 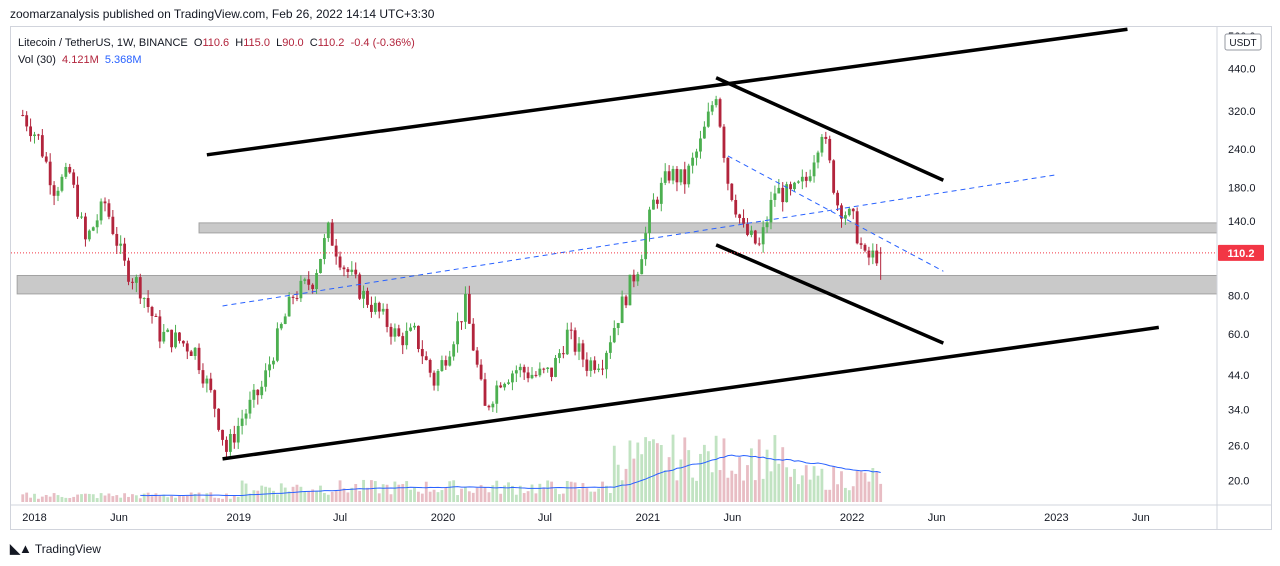 I want to click on legend-high-label: H, so click(x=239, y=43).